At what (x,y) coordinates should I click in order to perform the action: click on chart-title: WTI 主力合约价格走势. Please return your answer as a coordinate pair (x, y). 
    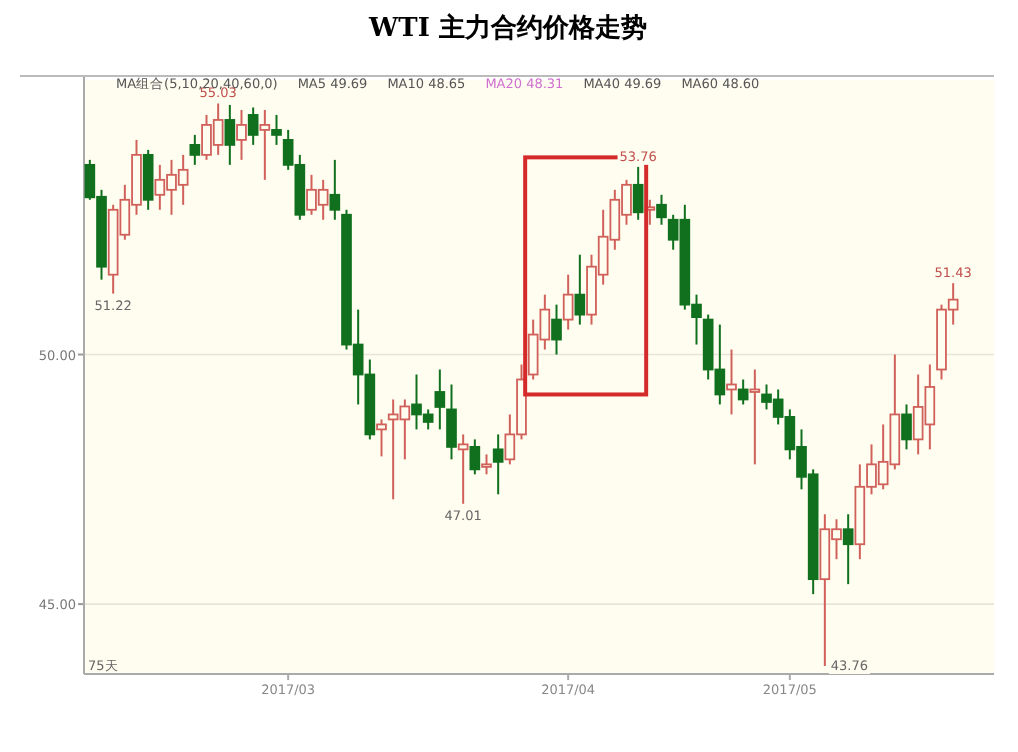
    Looking at the image, I should click on (507, 28).